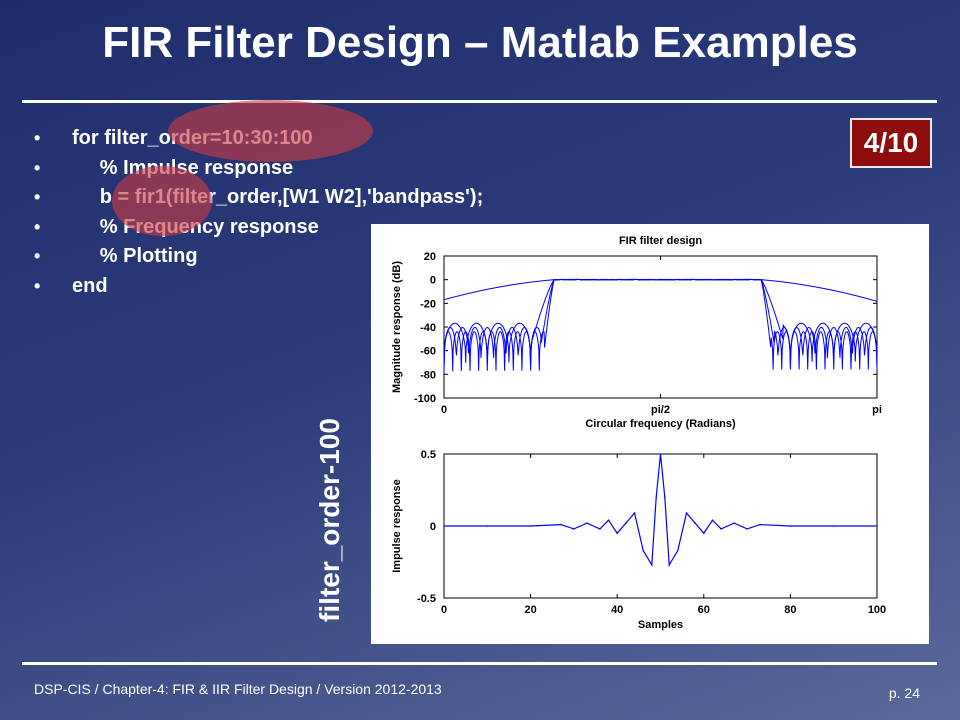  I want to click on magnitude-y-tick-label: 0, so click(433, 281).